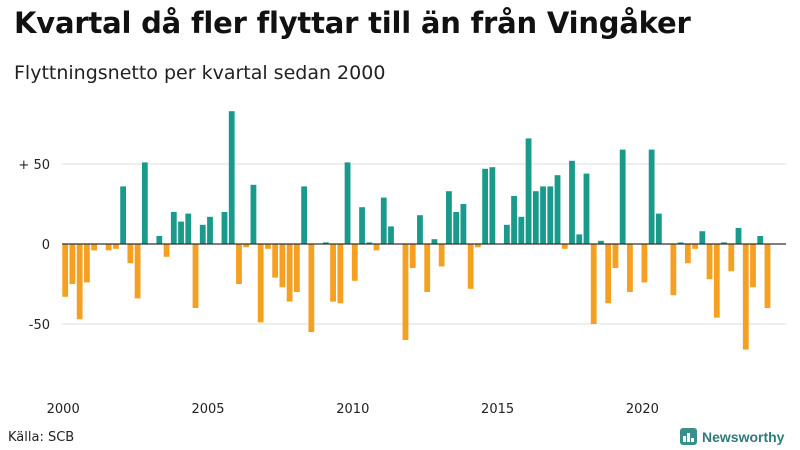  Describe the element at coordinates (497, 409) in the screenshot. I see `x-tick-label: 2015` at that location.